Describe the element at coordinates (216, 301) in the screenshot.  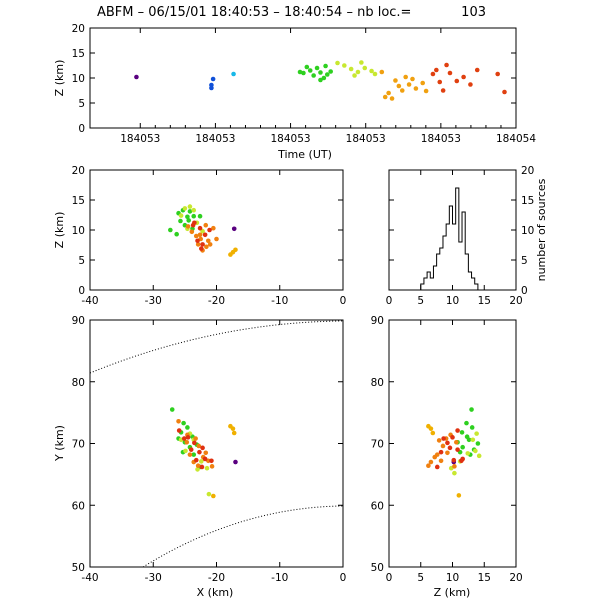
I see `x-z-xtick-label: -20` at that location.